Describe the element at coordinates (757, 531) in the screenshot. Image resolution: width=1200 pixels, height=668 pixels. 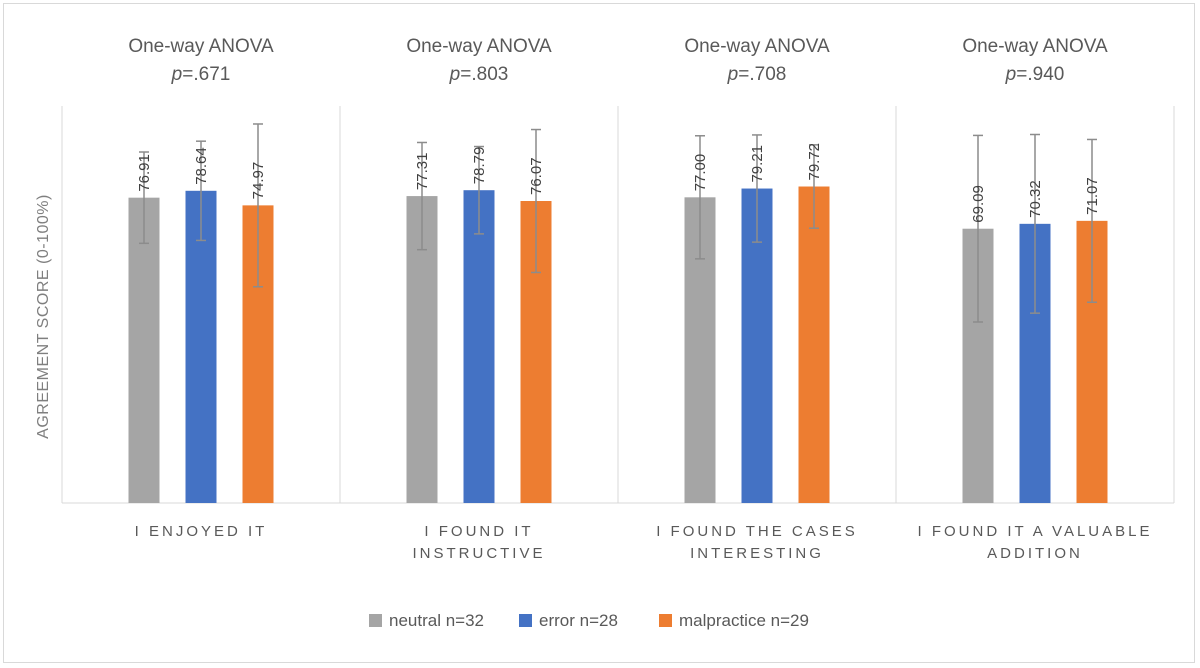
I see `x-tick-label: I FOUND THE CASES` at that location.